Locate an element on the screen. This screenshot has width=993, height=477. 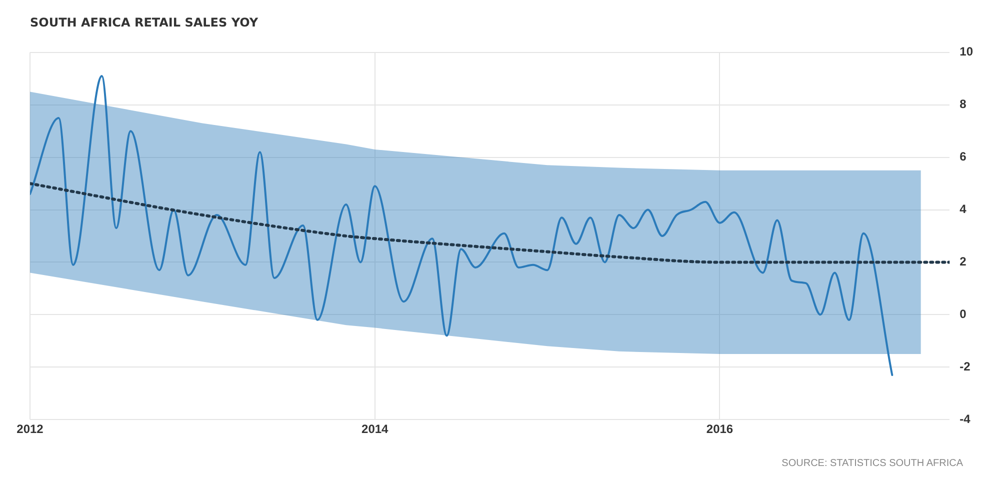
y-tick-label: -2 is located at coordinates (965, 366).